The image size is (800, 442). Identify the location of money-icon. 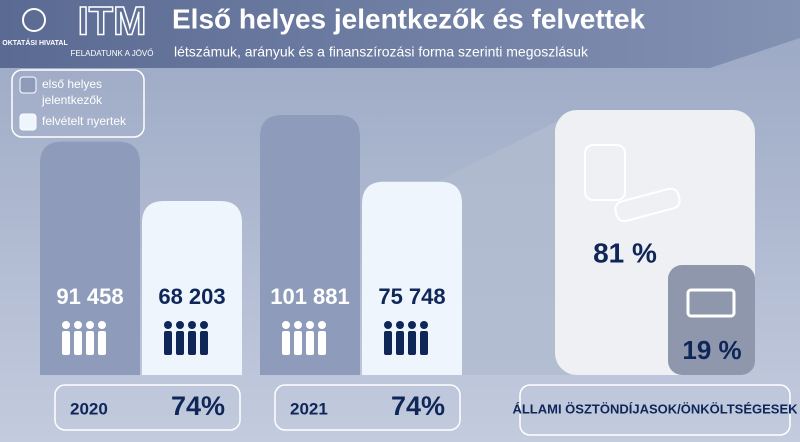
(711, 303).